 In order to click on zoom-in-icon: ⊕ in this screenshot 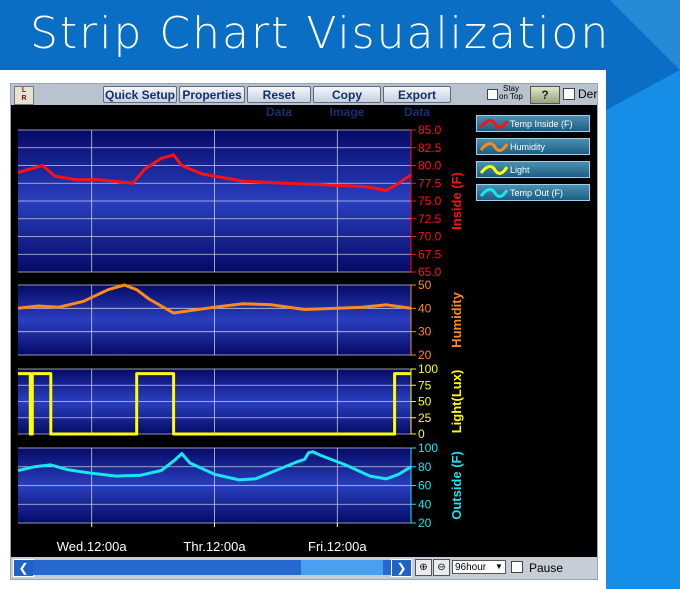, I will do `click(423, 567)`.